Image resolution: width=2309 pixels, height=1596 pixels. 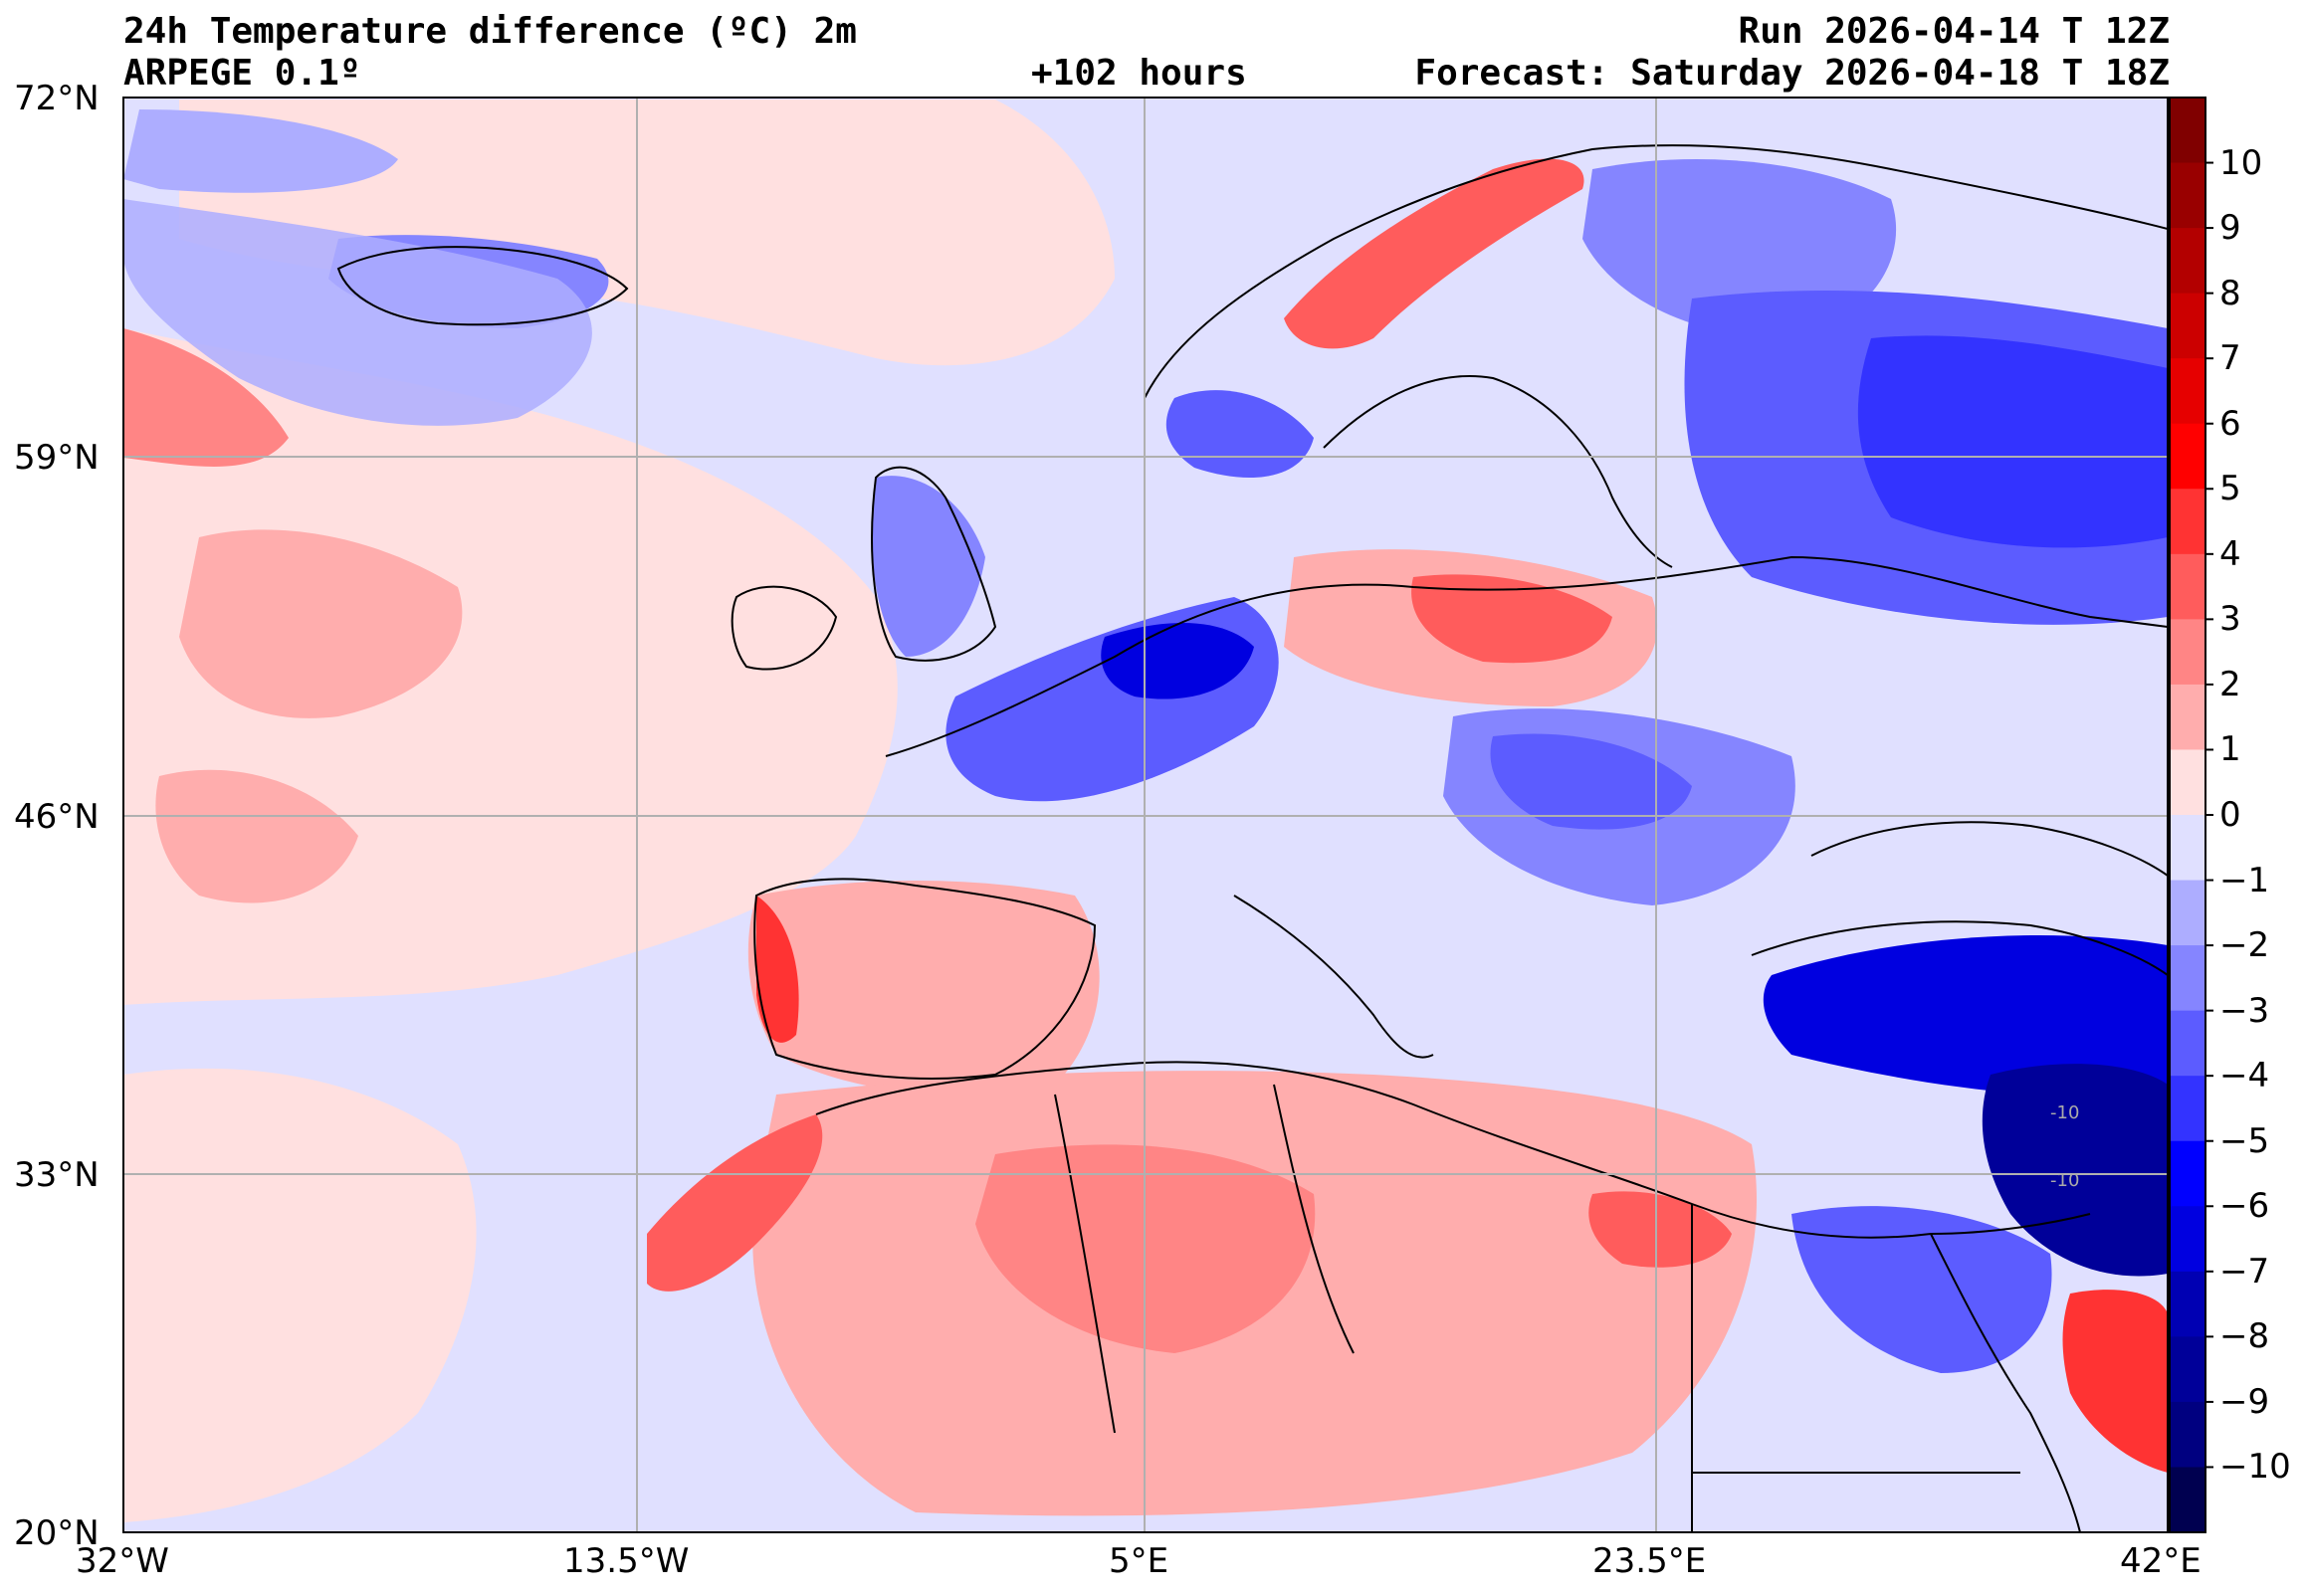 I want to click on lat-label-20n: 20°N, so click(x=57, y=1533).